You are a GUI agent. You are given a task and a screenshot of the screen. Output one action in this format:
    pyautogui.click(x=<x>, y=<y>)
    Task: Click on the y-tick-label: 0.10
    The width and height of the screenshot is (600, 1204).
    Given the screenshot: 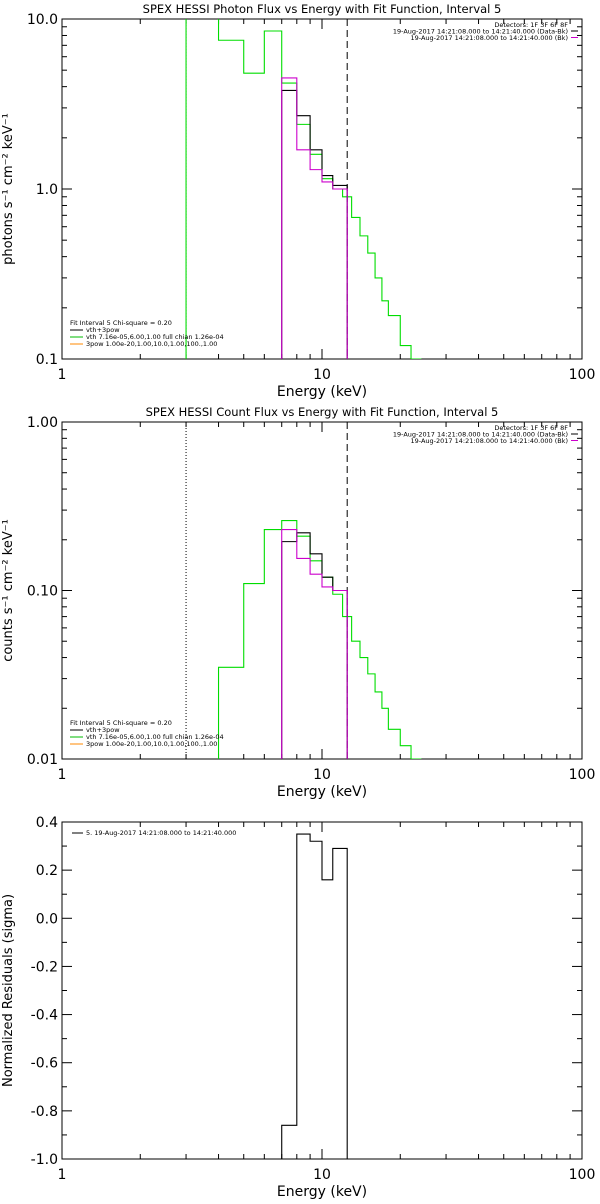 What is the action you would take?
    pyautogui.click(x=42, y=592)
    